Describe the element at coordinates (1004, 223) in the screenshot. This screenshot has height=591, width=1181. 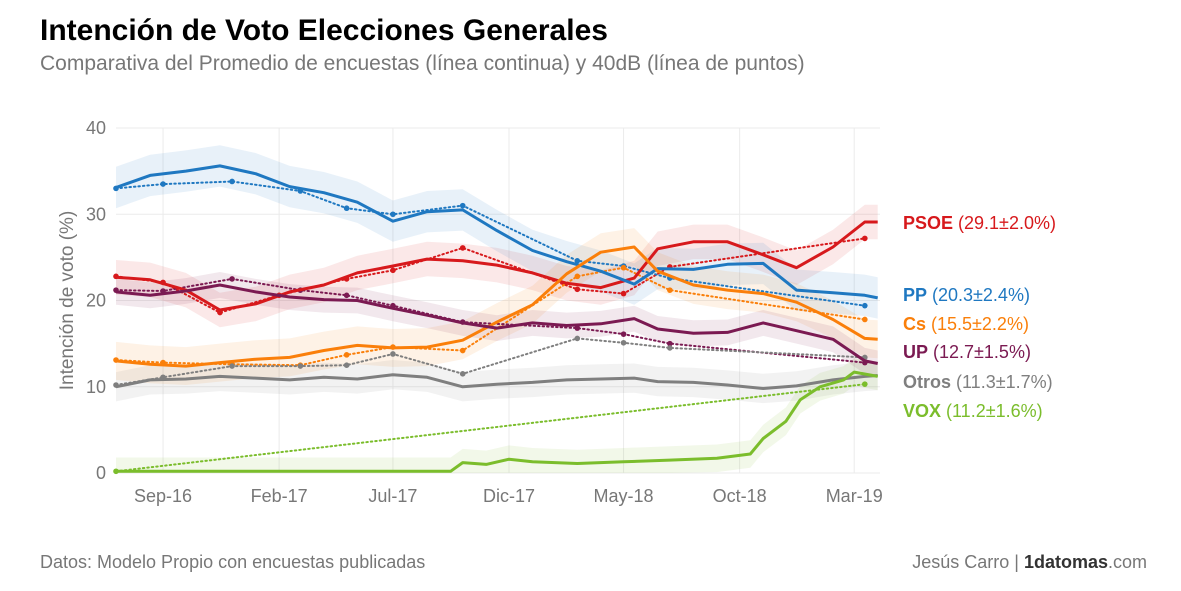
I see `legend-value-psoe: (29.1±2.0%)` at that location.